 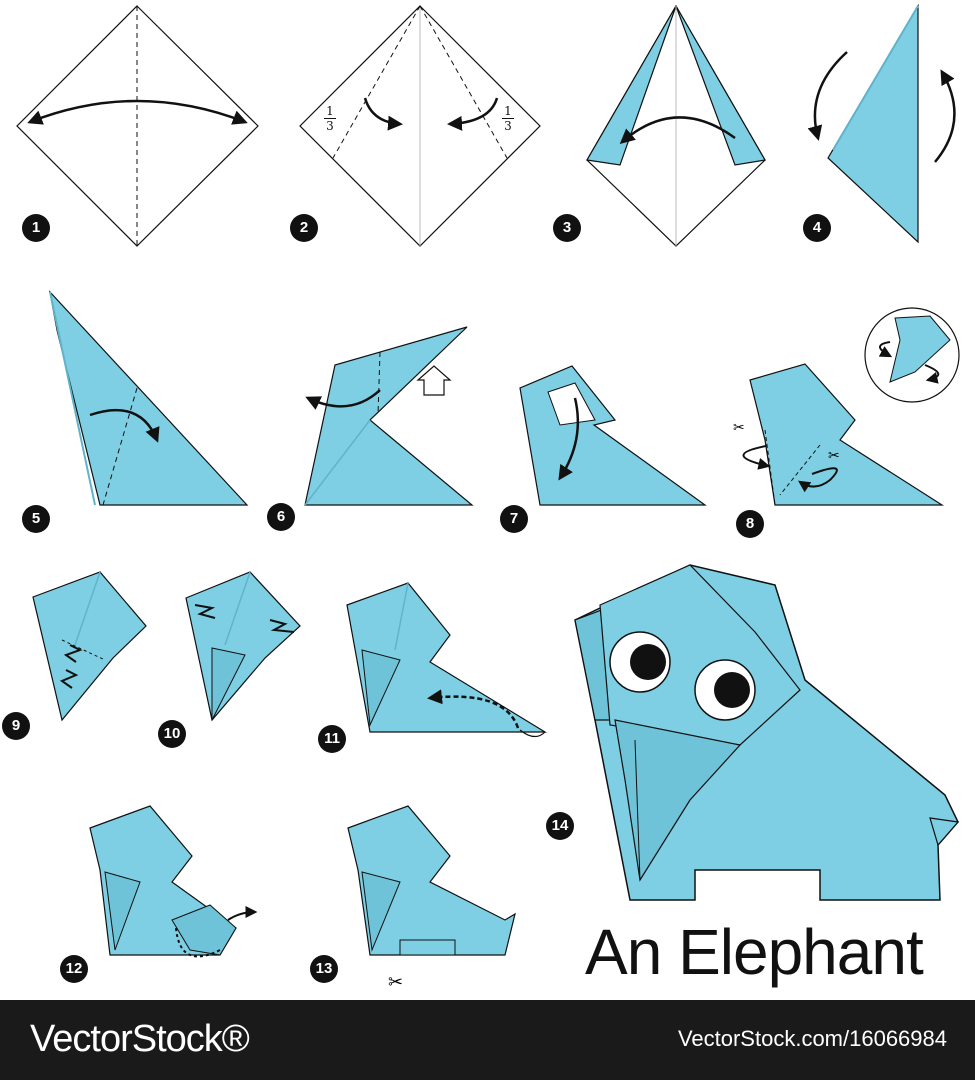 What do you see at coordinates (420, 126) in the screenshot?
I see `step-2-diagram` at bounding box center [420, 126].